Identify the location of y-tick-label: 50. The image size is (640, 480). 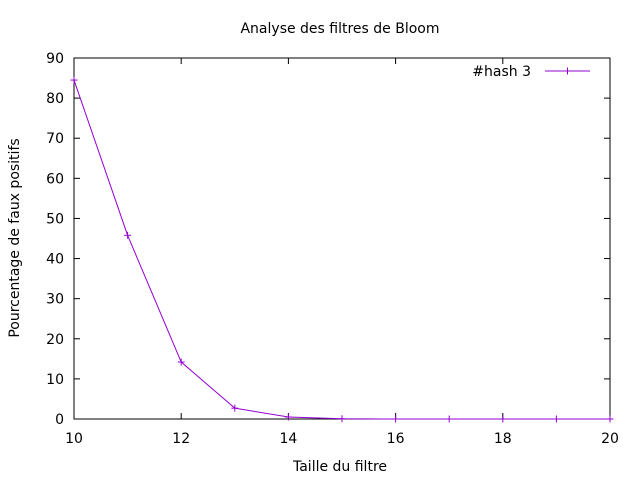
(55, 219).